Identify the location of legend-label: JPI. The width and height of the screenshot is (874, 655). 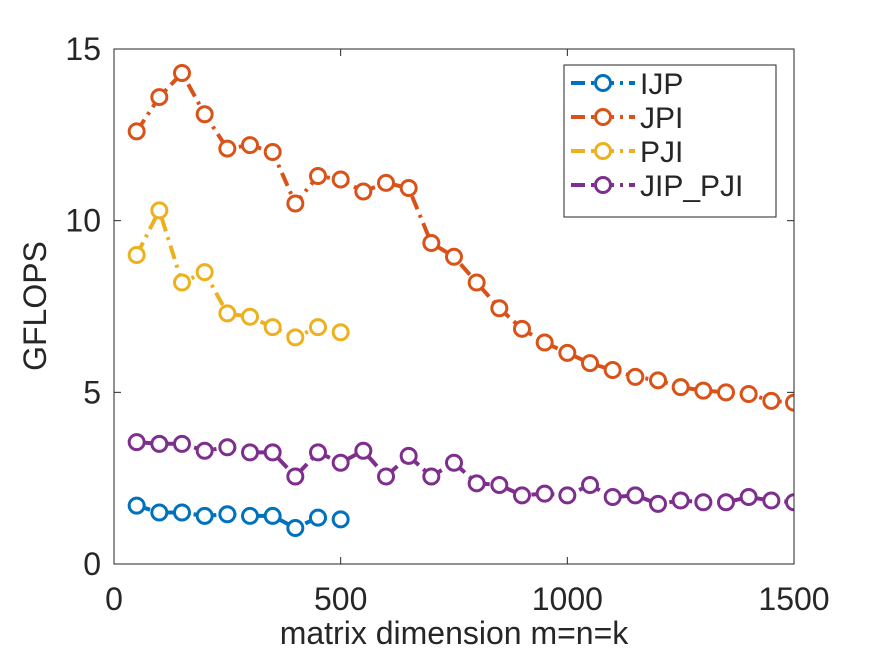
(661, 118).